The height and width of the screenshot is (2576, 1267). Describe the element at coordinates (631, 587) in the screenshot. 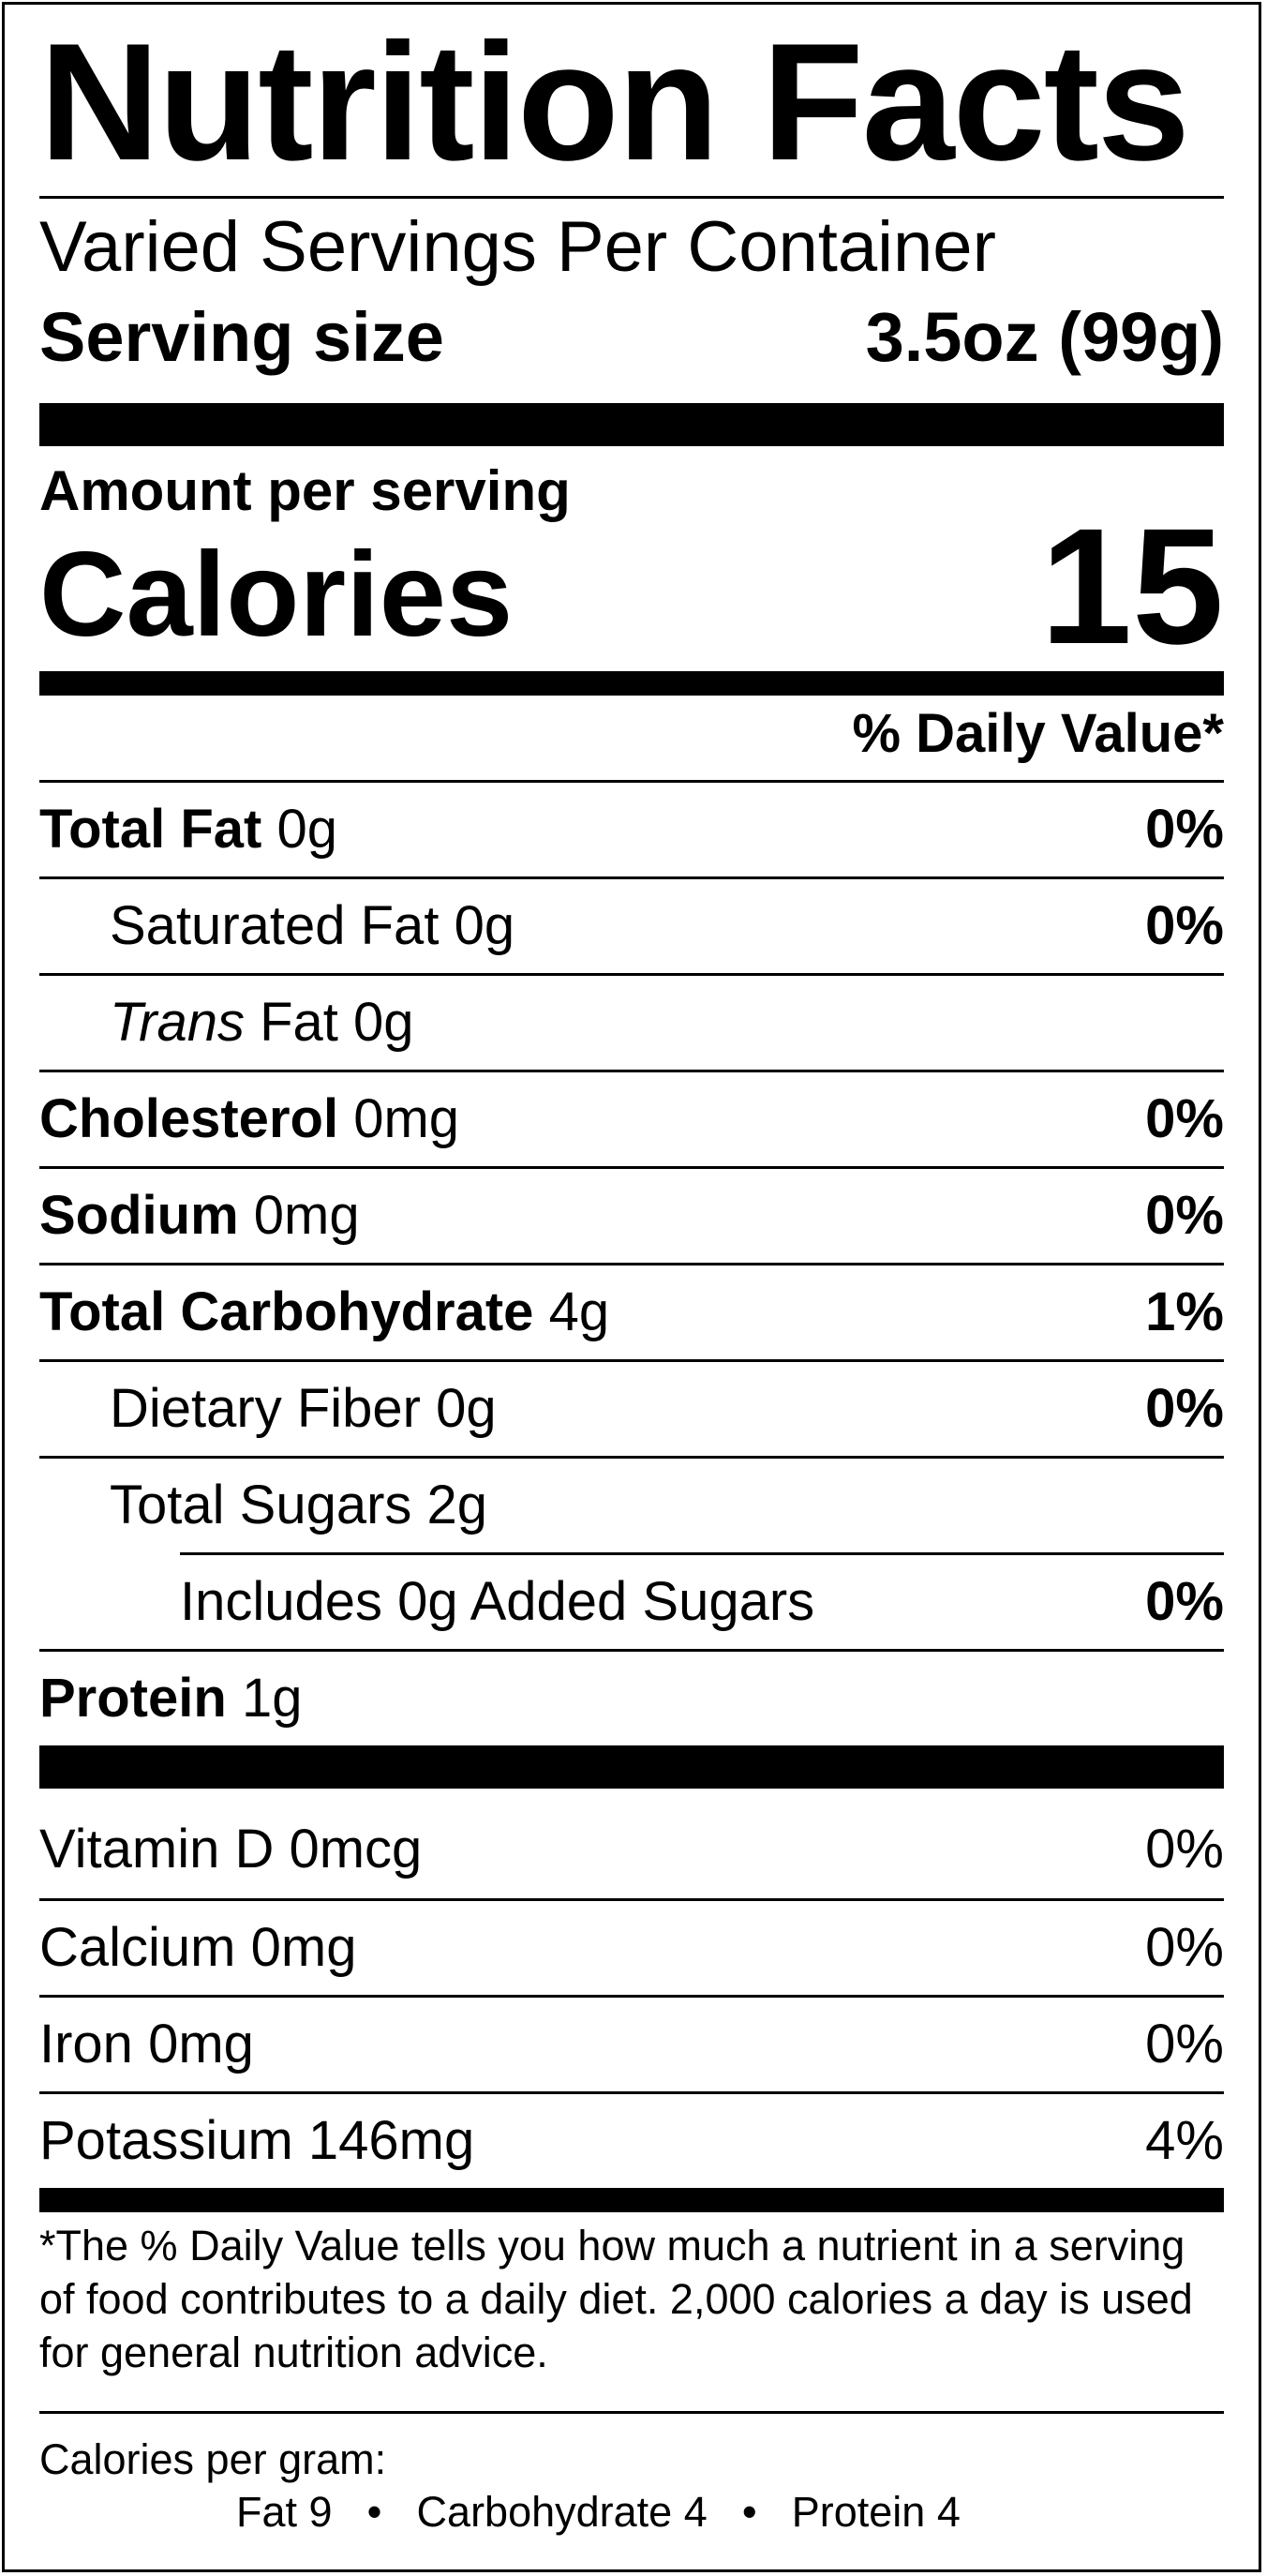

I see `calories-row: Calories 15` at that location.